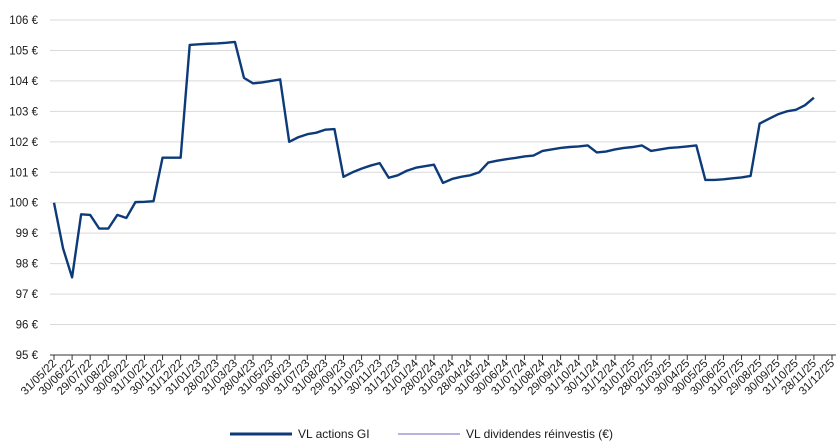 This screenshot has height=445, width=840. Describe the element at coordinates (27, 356) in the screenshot. I see `y-tick-label: 95 €` at that location.